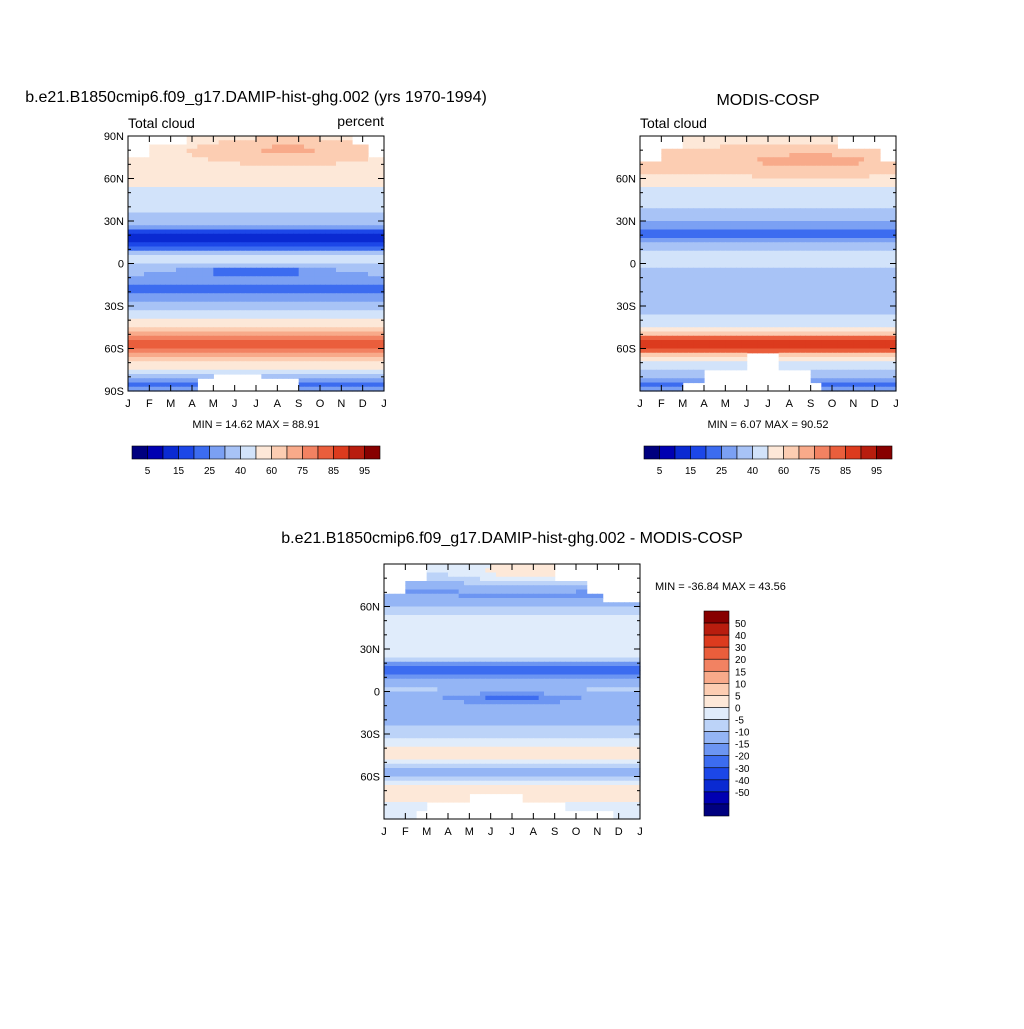 This screenshot has width=1024, height=1029. What do you see at coordinates (192, 404) in the screenshot?
I see `panel1-x-tick-label: A` at bounding box center [192, 404].